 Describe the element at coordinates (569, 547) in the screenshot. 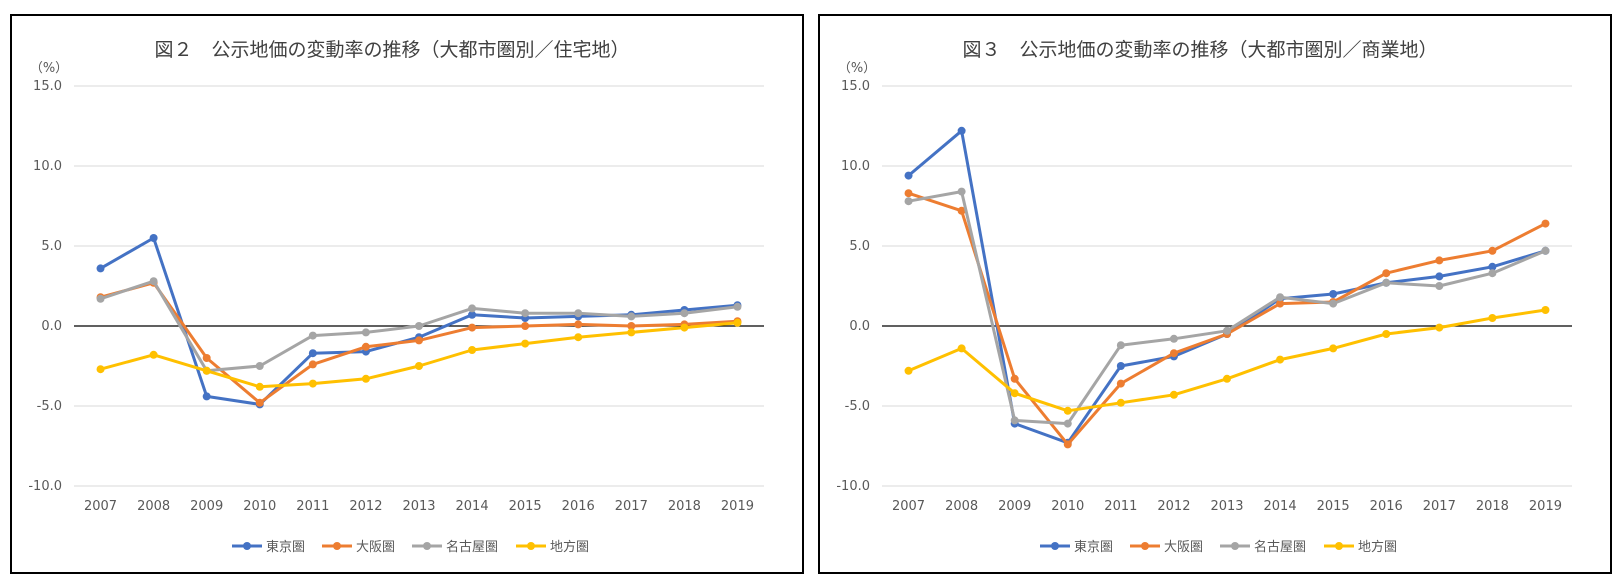

I see `legend-label-regional: 地方圏` at that location.